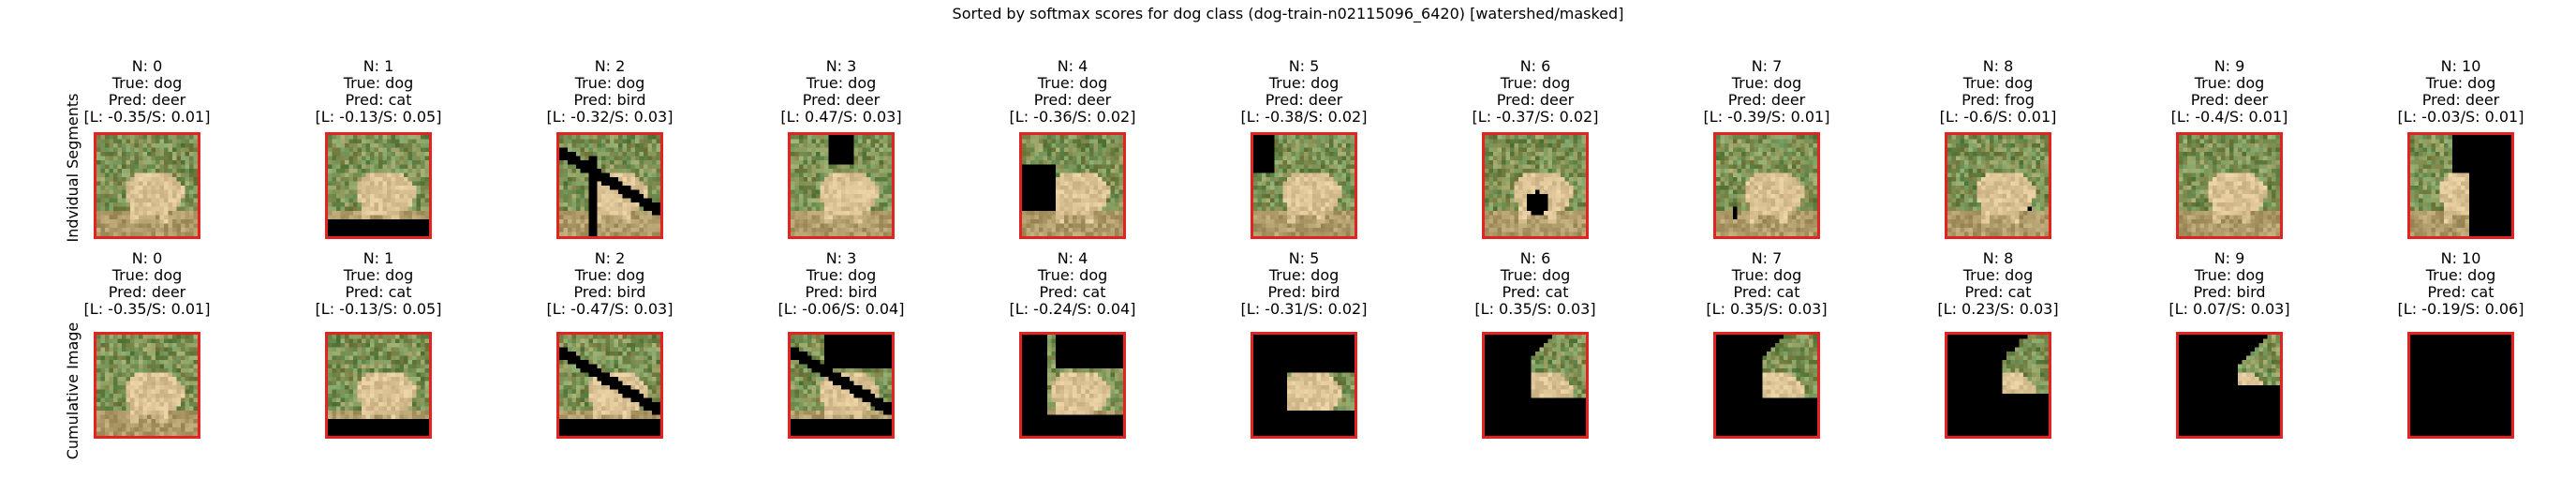  Describe the element at coordinates (841, 258) in the screenshot. I see `panel-n-text: N: 3` at that location.